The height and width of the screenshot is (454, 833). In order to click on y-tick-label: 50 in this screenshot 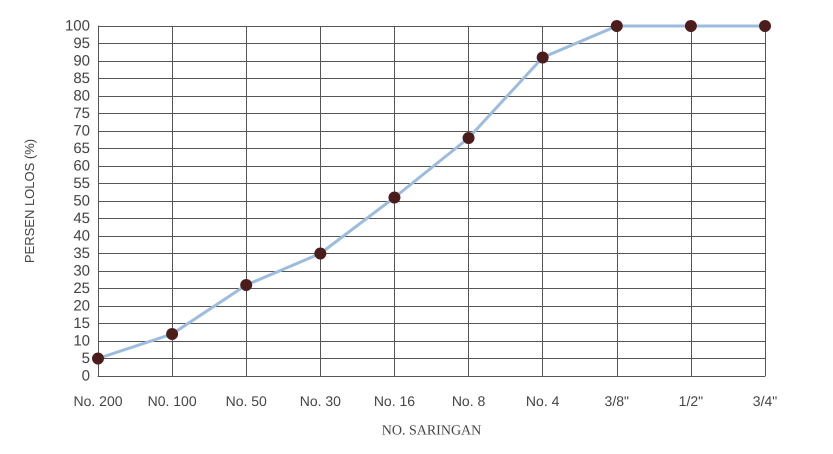, I will do `click(81, 201)`.